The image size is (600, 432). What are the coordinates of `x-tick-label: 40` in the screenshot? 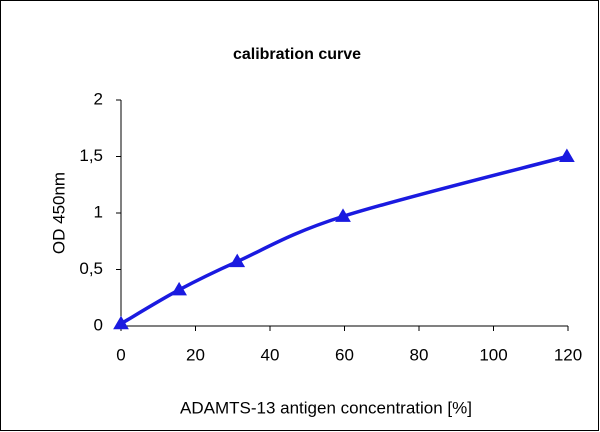 It's located at (270, 354).